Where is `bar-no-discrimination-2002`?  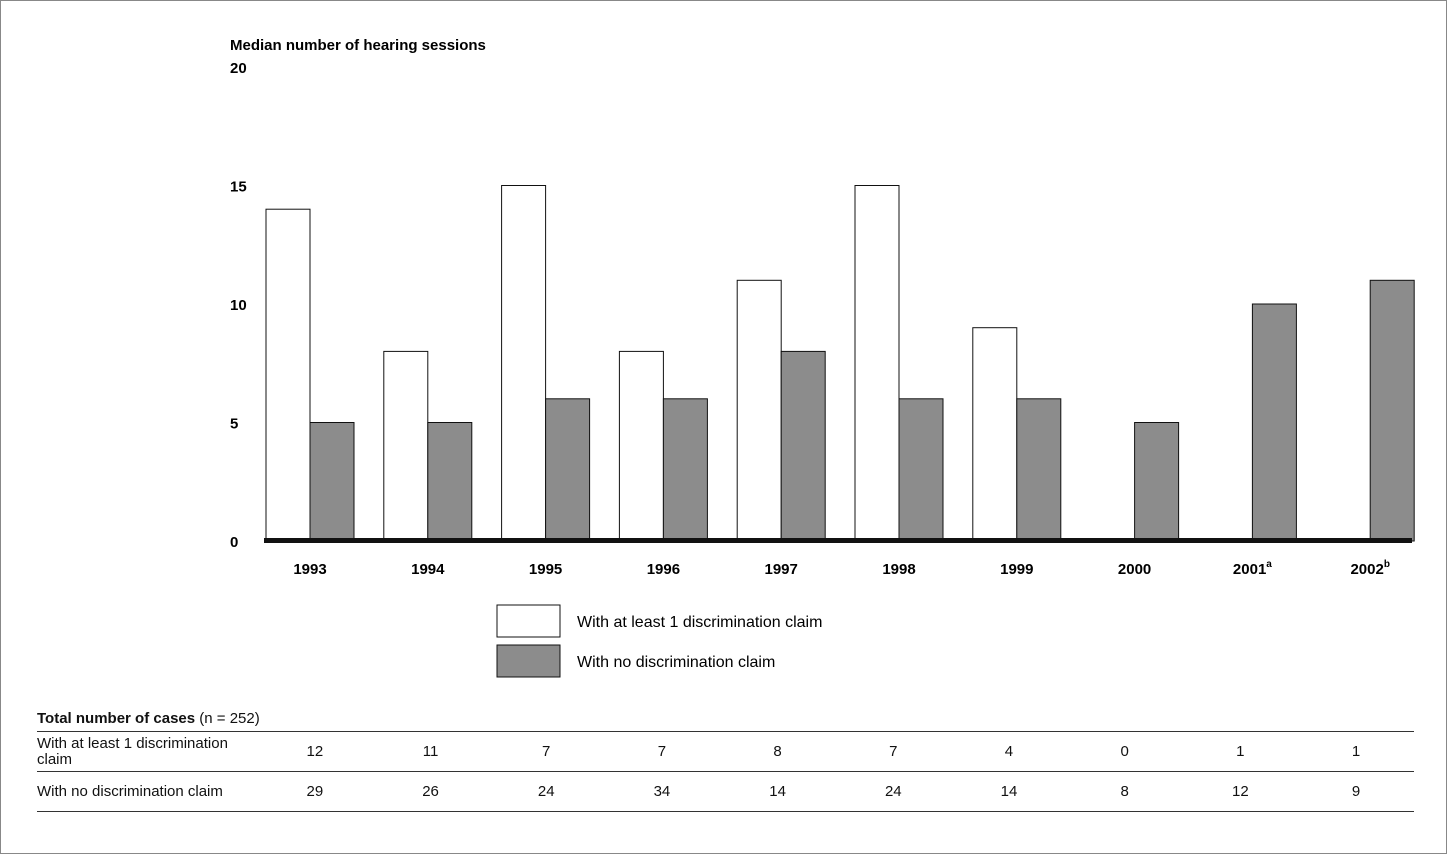 bar-no-discrimination-2002 is located at coordinates (1392, 410).